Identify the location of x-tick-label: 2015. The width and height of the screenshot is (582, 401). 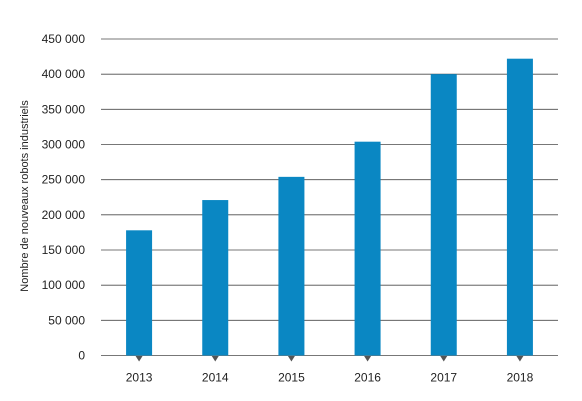
(291, 378).